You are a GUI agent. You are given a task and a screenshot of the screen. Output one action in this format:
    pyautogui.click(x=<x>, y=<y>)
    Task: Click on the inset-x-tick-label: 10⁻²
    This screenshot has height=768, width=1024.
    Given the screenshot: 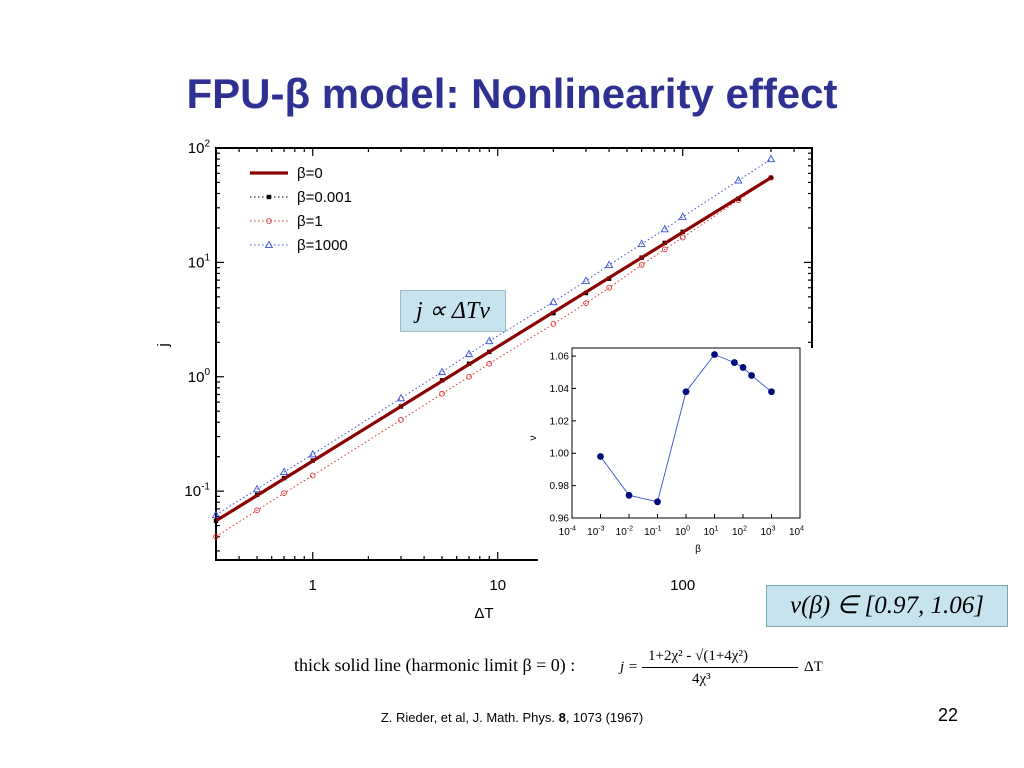 What is the action you would take?
    pyautogui.click(x=624, y=532)
    